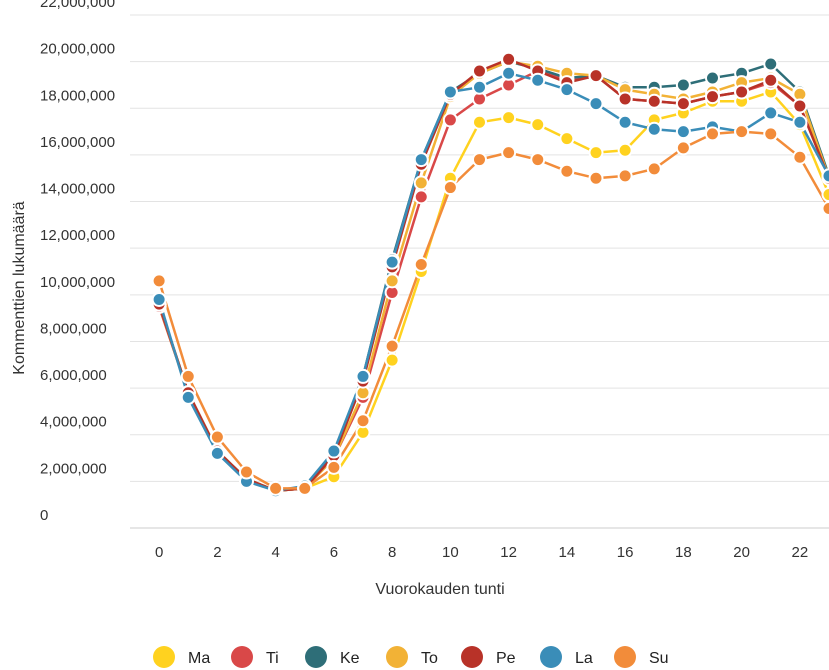 The width and height of the screenshot is (829, 670). I want to click on legend-label-pe: Pe, so click(506, 658).